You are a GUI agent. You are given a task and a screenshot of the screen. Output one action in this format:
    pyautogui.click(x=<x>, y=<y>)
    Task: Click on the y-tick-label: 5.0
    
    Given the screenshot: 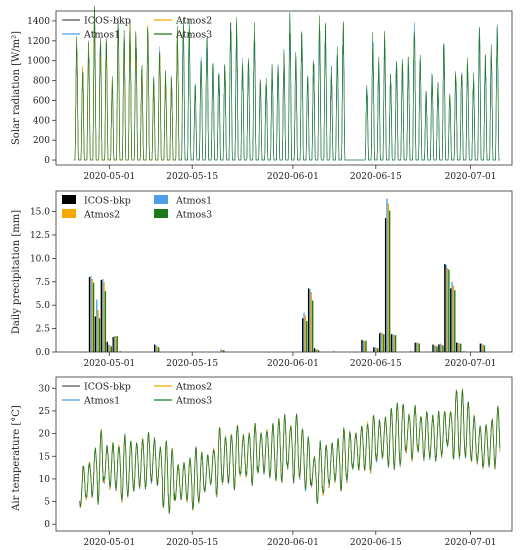 What is the action you would take?
    pyautogui.click(x=43, y=306)
    